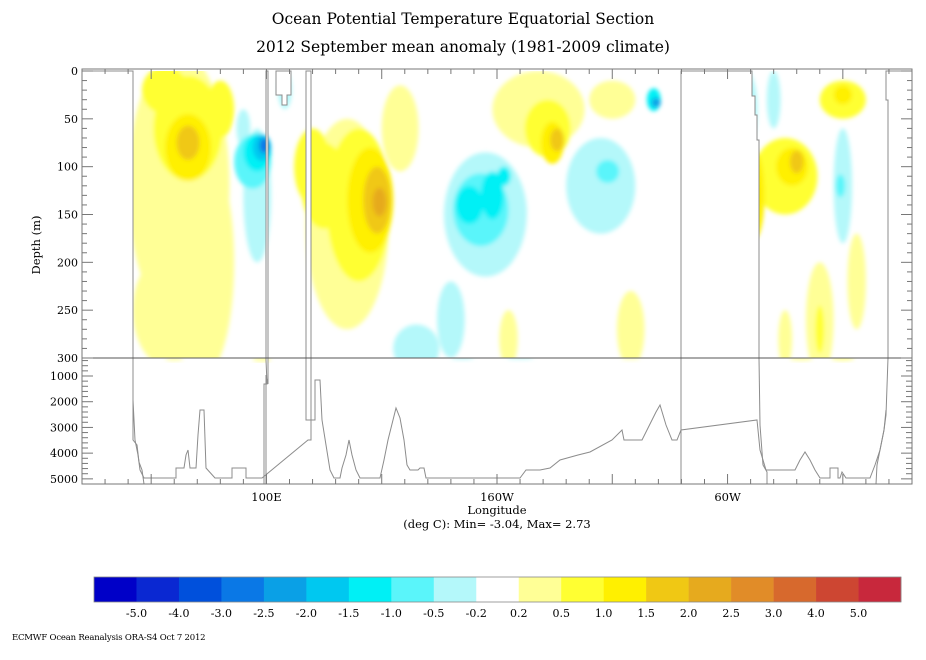 The image size is (926, 660). I want to click on colorbar-label: 4.0, so click(816, 613).